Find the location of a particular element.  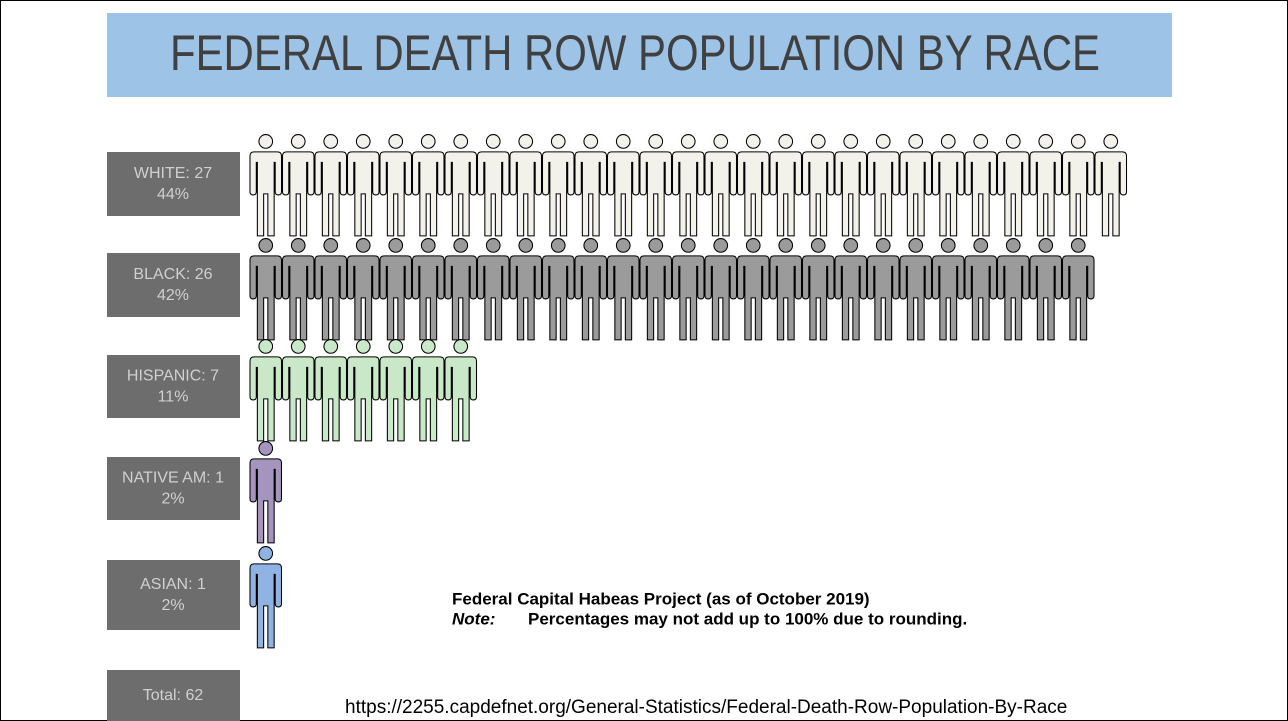

note-label: Note: is located at coordinates (473, 618).